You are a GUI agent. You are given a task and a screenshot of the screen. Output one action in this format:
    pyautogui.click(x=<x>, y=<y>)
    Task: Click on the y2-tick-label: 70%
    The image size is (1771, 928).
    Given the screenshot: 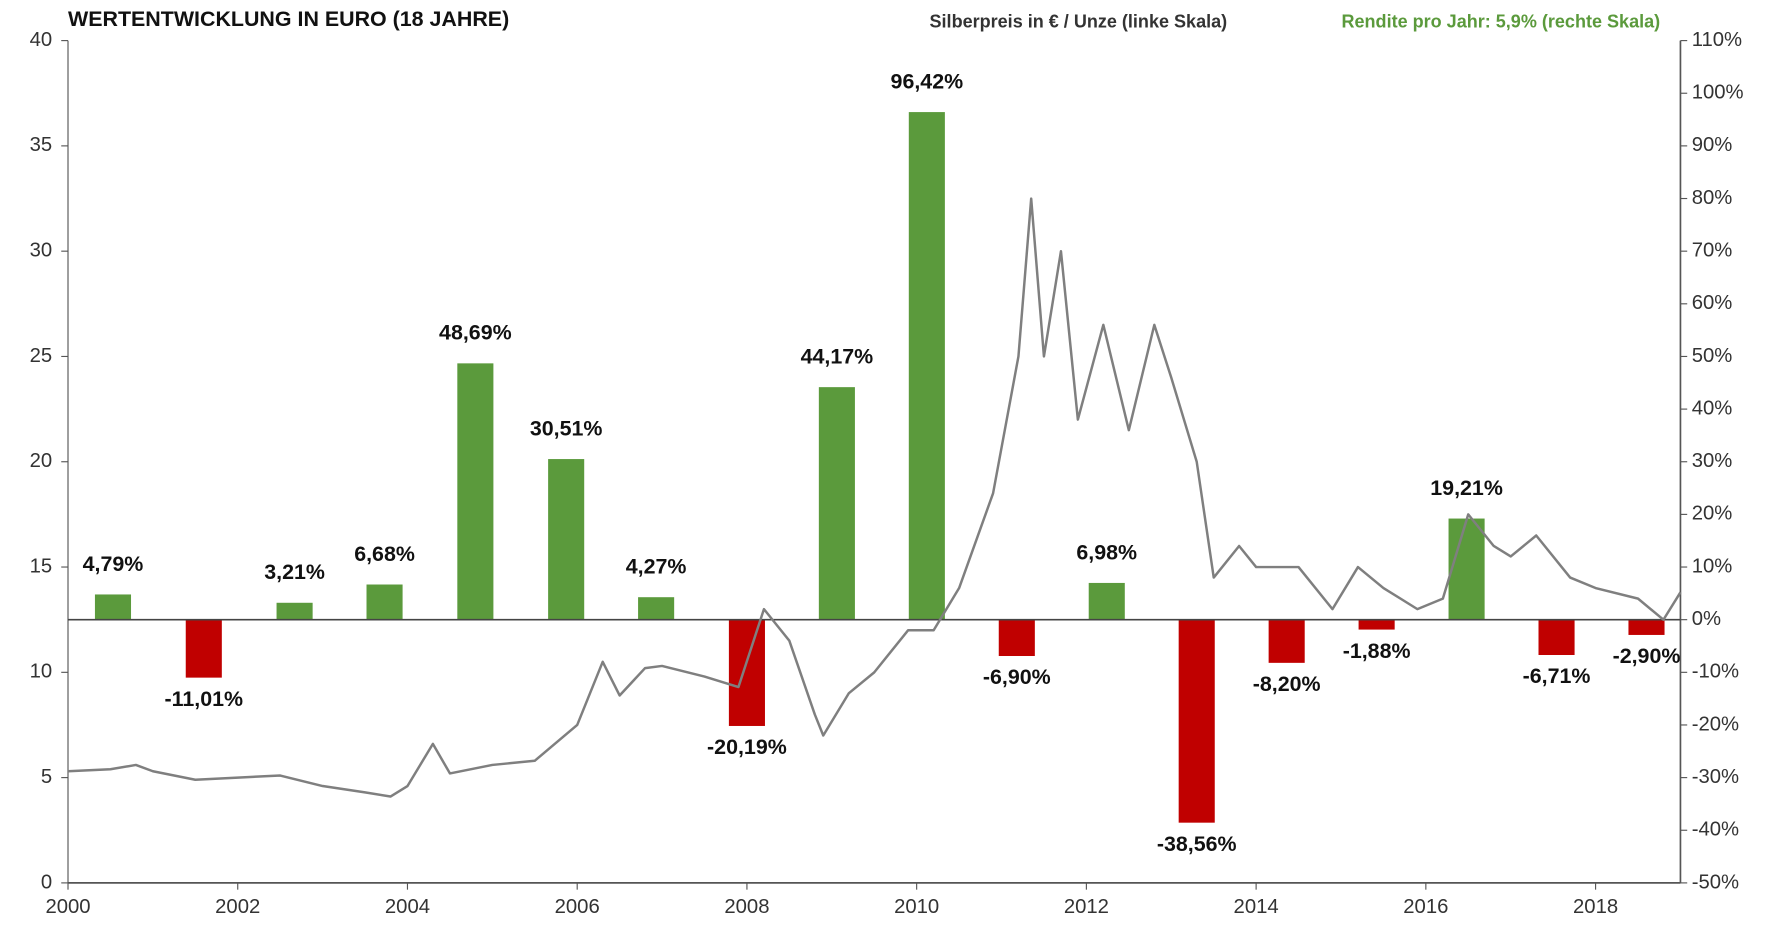 What is the action you would take?
    pyautogui.click(x=1712, y=251)
    